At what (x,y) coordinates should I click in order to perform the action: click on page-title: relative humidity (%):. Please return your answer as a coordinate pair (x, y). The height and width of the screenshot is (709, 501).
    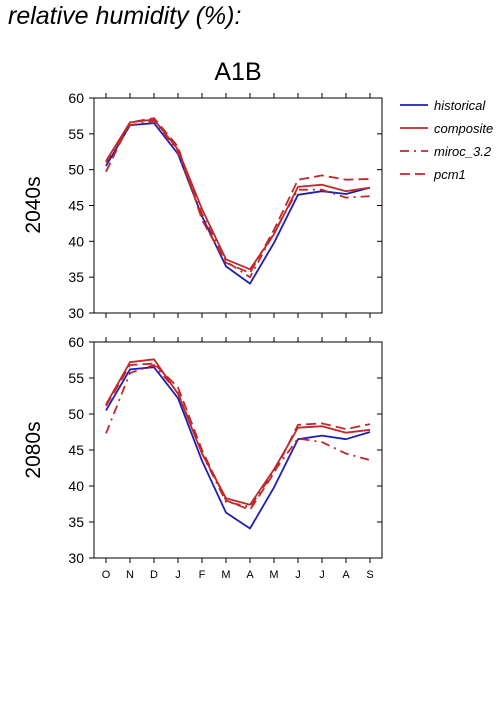
    Looking at the image, I should click on (125, 16).